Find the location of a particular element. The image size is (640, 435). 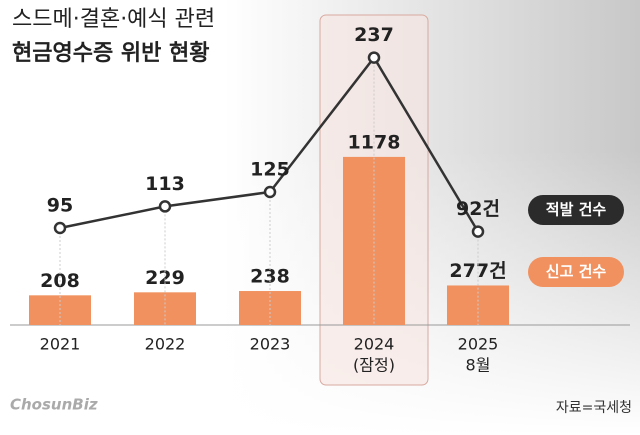

line-label: 237 is located at coordinates (374, 35).